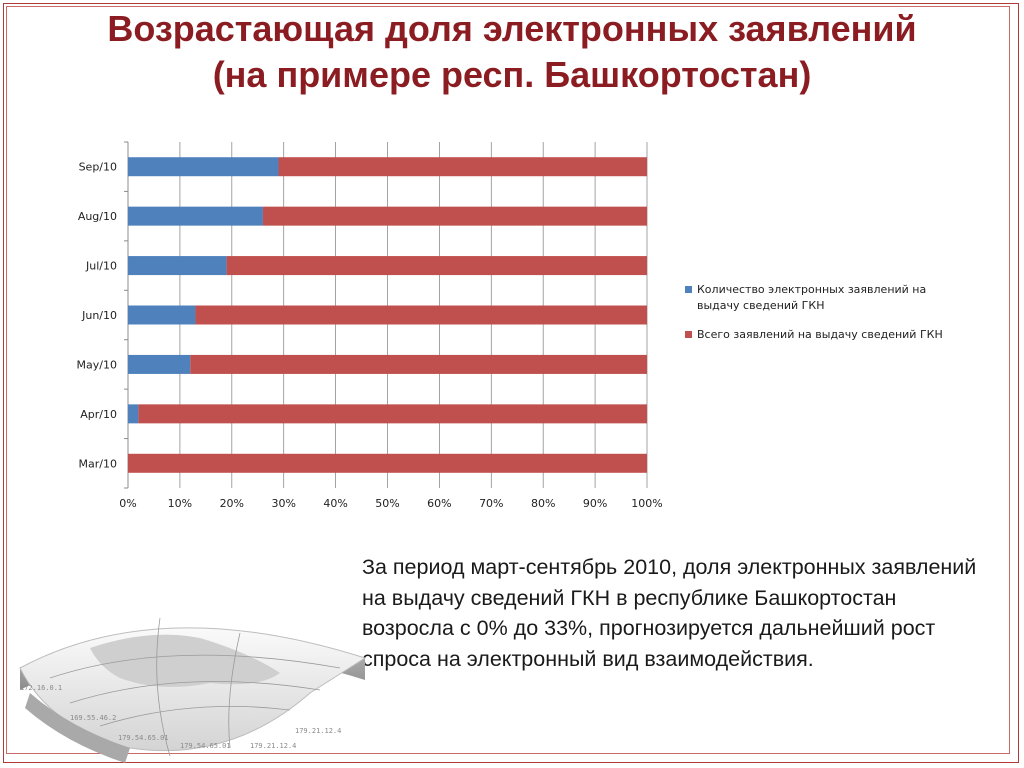  Describe the element at coordinates (543, 503) in the screenshot. I see `x-tick-label: 80%` at that location.